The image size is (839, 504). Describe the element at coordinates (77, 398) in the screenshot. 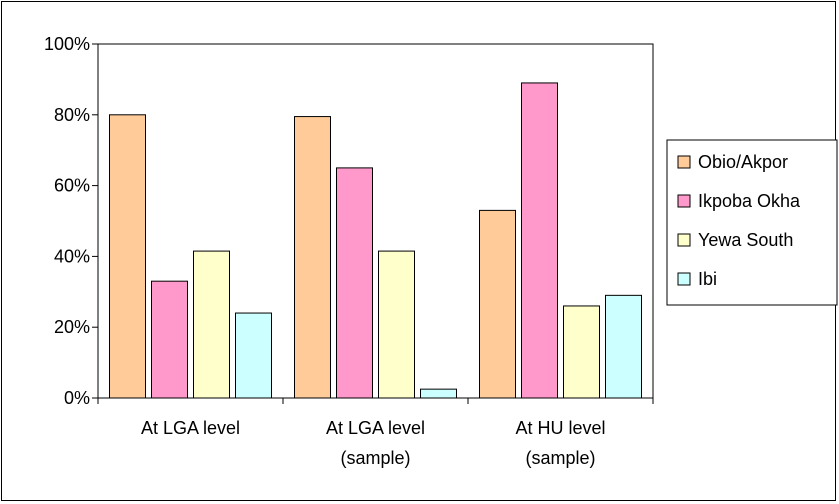

I see `y-tick-label: 0%` at that location.